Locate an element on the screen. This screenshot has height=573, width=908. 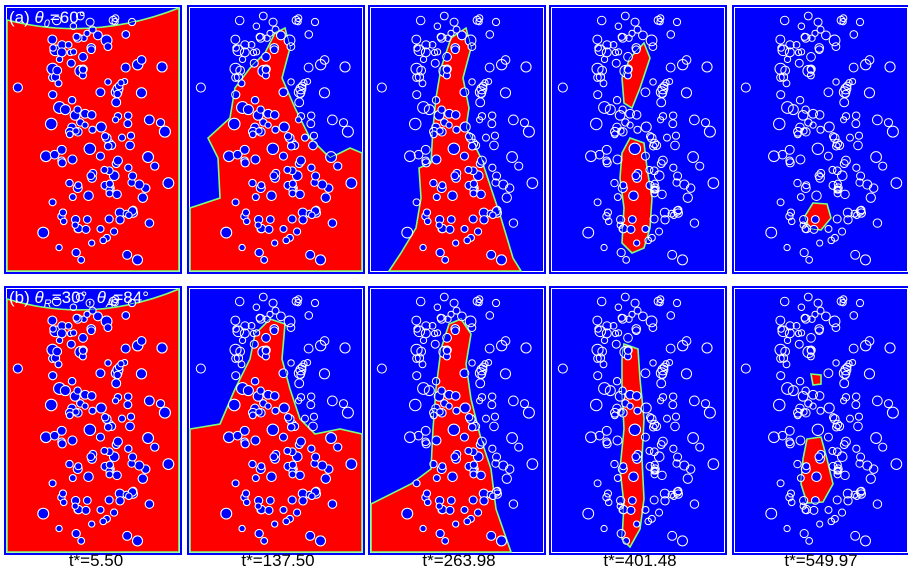
time-label-1: t*=5.50 is located at coordinates (96, 560).